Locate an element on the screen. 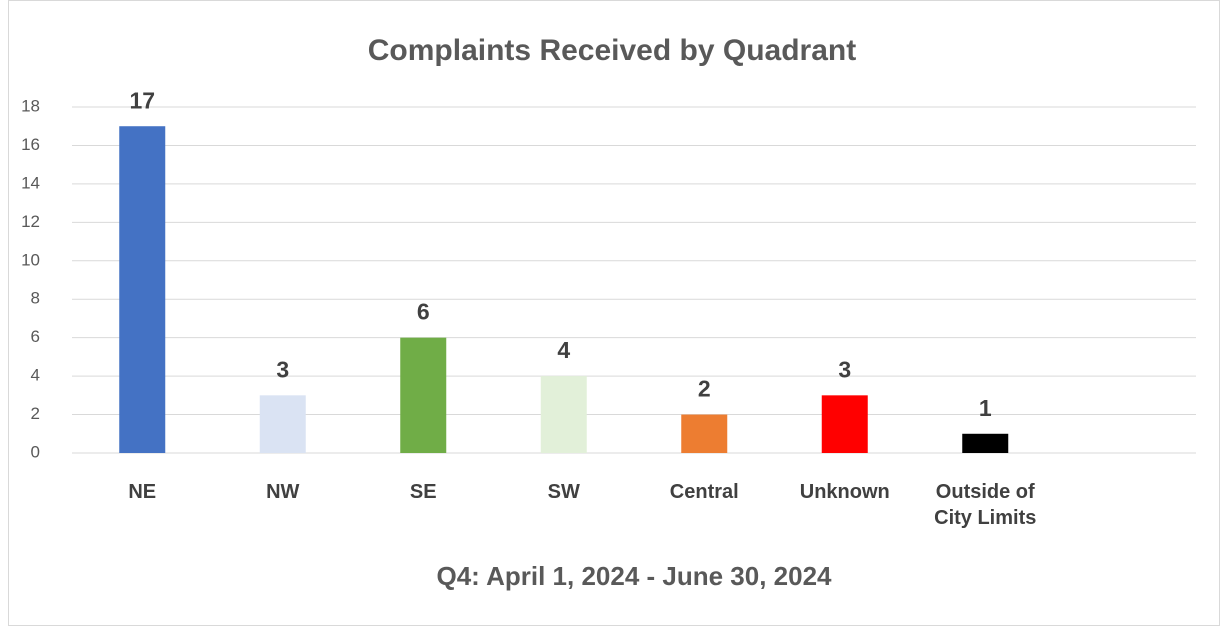 This screenshot has width=1221, height=627. data-label: 2 is located at coordinates (704, 389).